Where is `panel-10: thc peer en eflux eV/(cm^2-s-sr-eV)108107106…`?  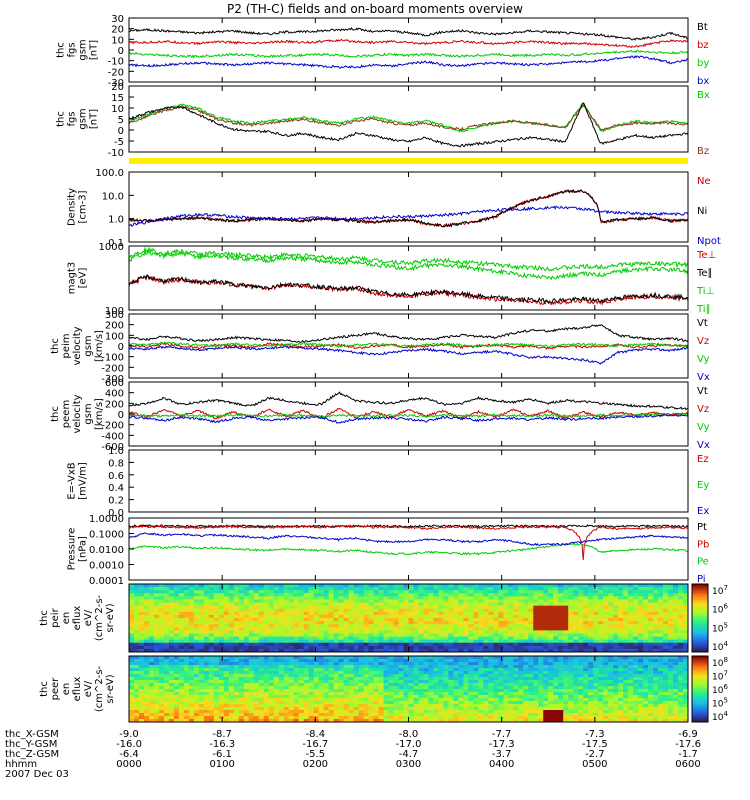 panel-10: thc peer en eflux eV/(cm^2-s-sr-eV)108107106… is located at coordinates (383, 689).